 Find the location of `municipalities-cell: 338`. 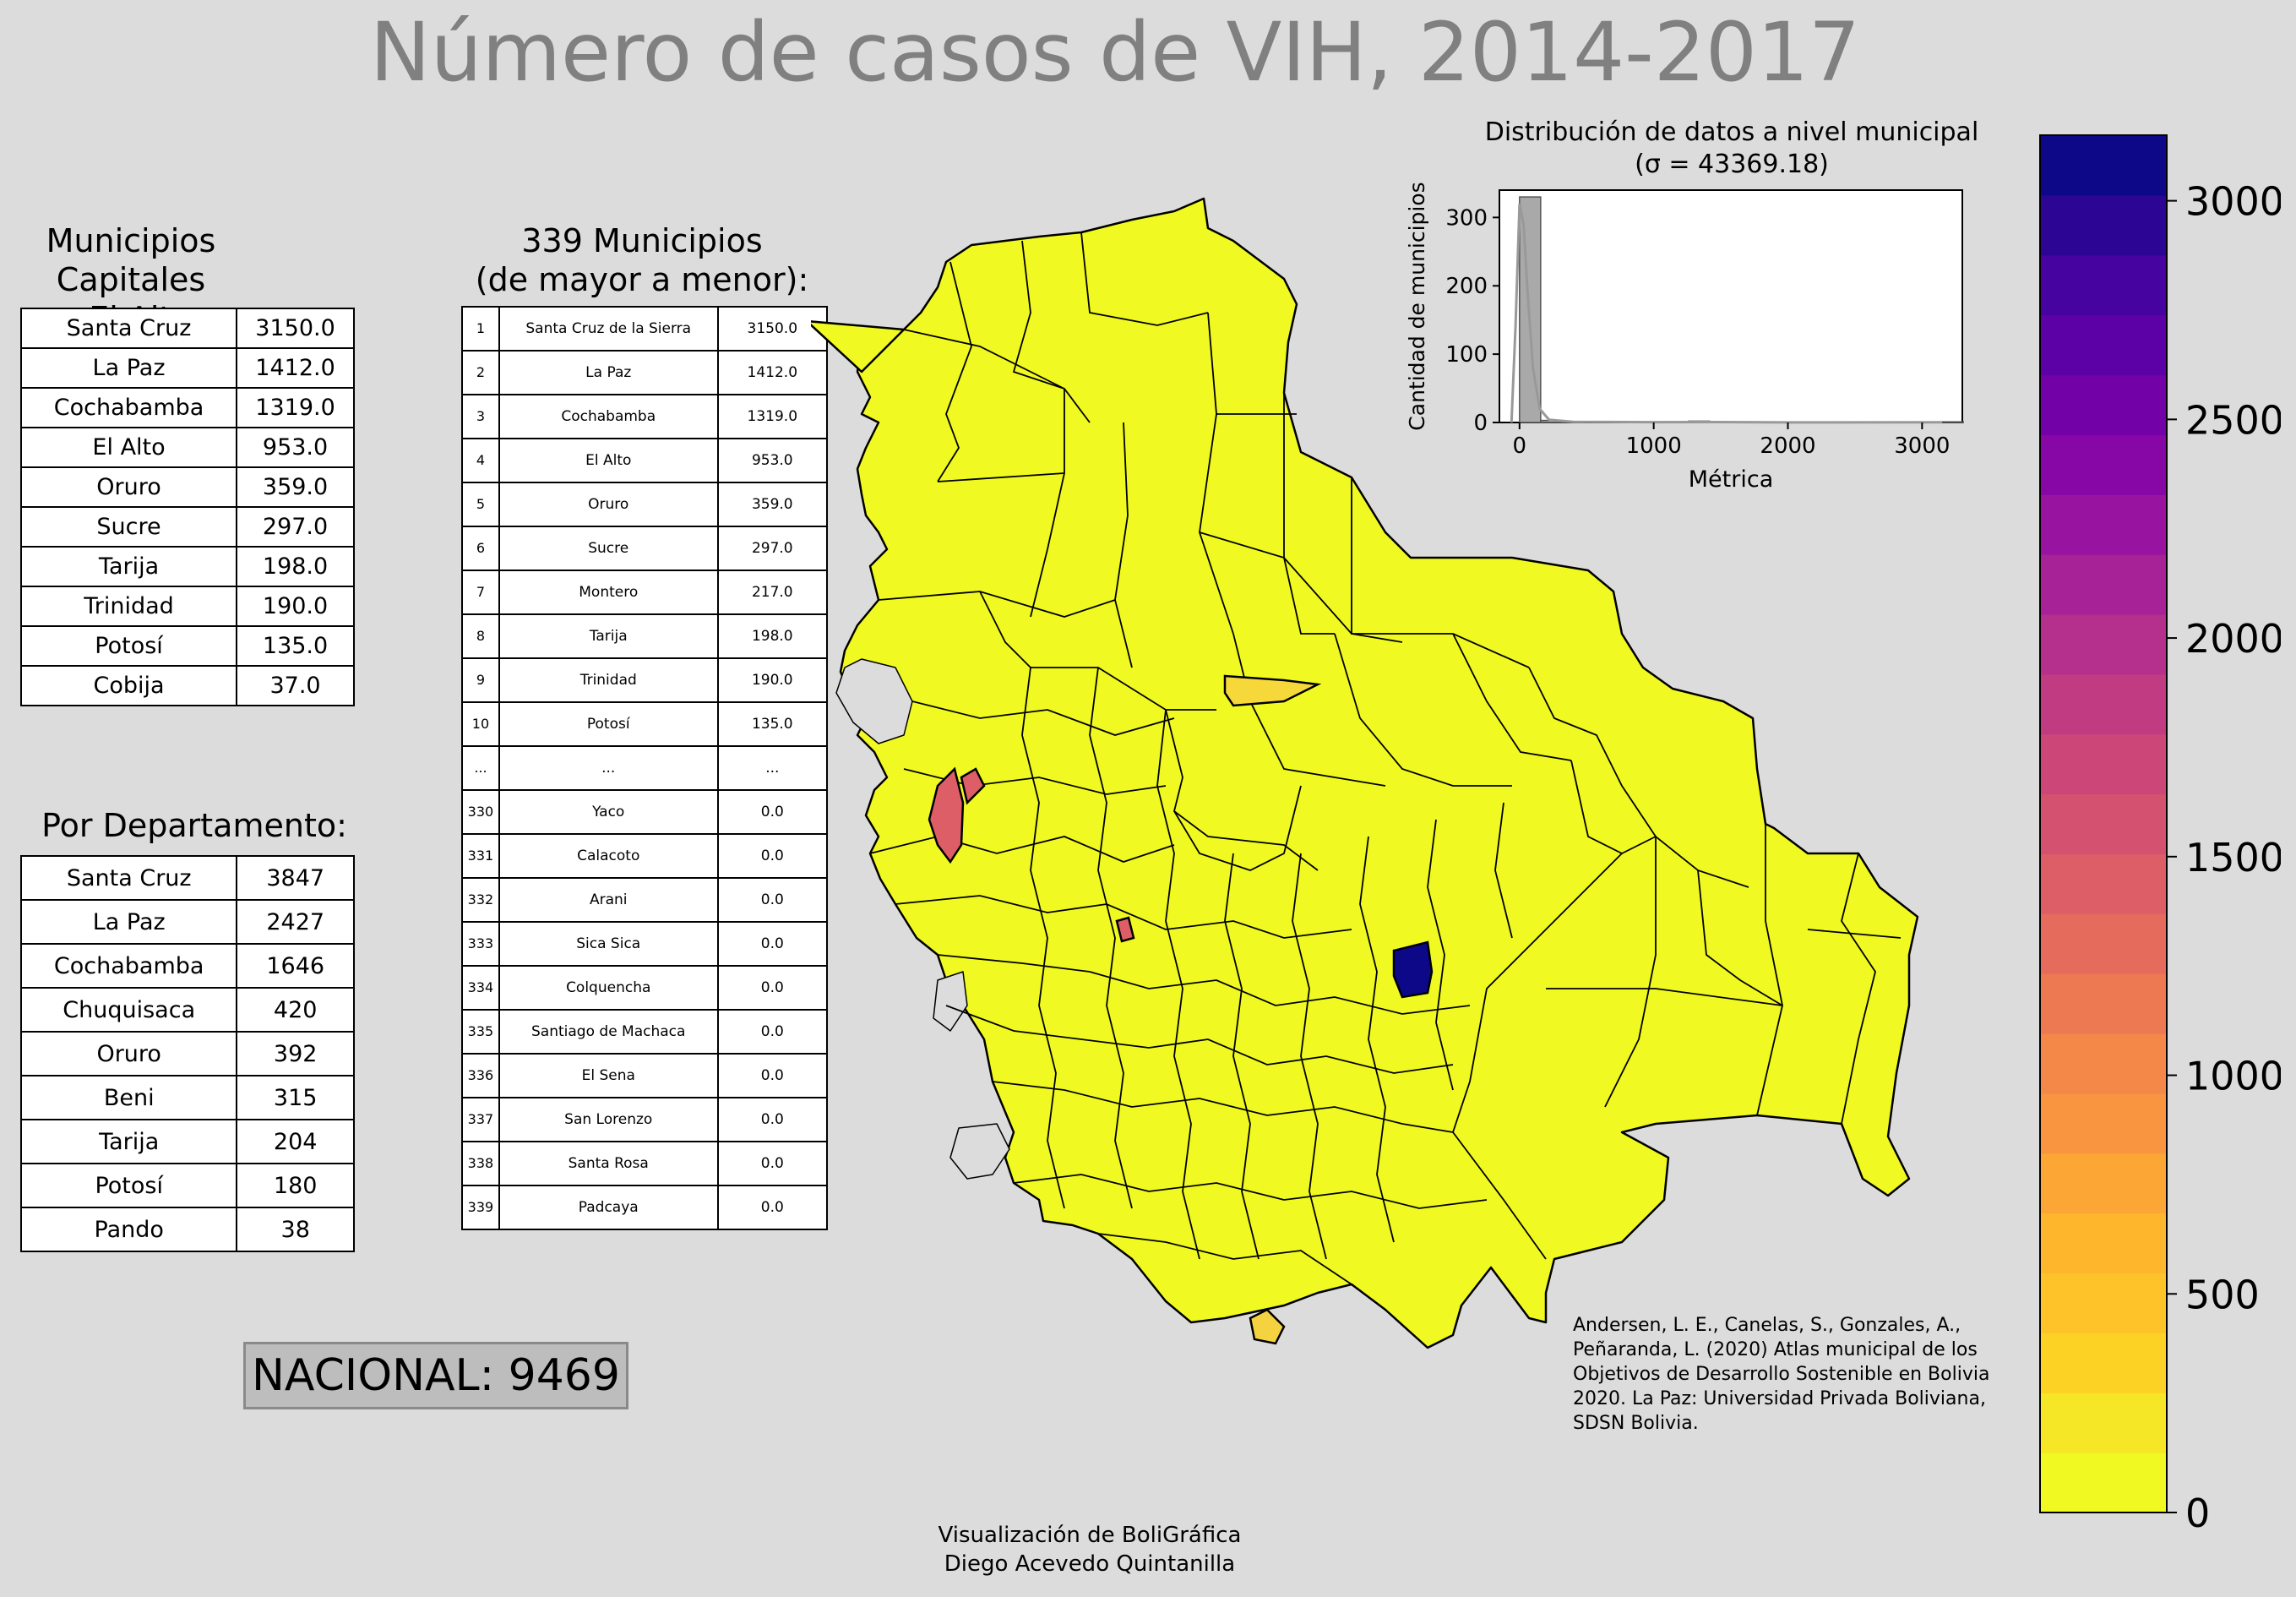

municipalities-cell: 338 is located at coordinates (481, 1163).